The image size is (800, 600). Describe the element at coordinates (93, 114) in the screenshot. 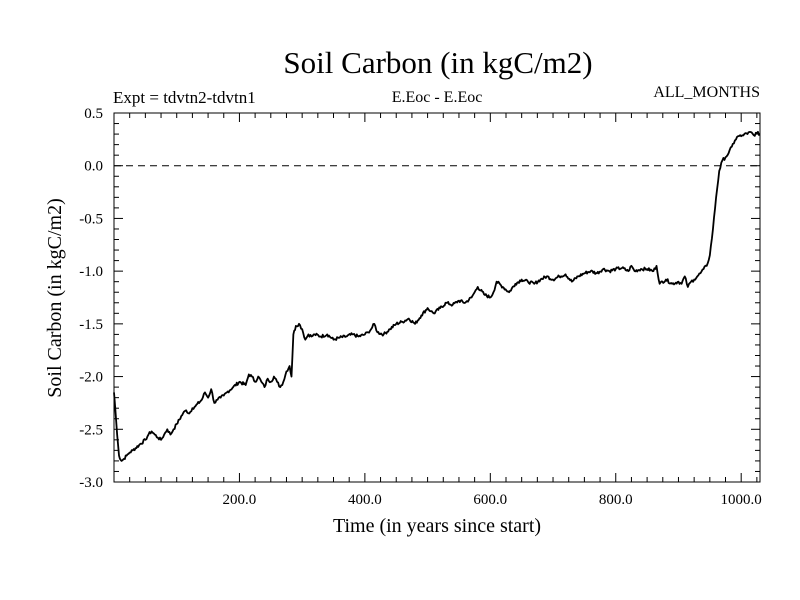

I see `y-tick-label: 0.5` at that location.